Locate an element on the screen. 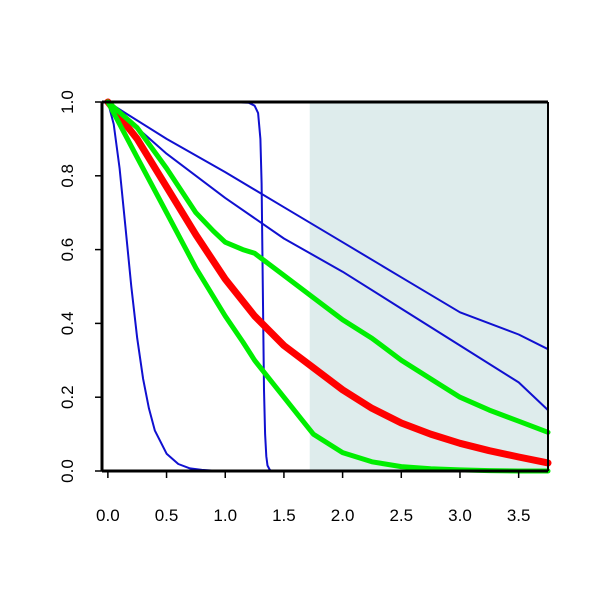 This screenshot has height=600, width=600. x-tick-label: 3.5 is located at coordinates (519, 515).